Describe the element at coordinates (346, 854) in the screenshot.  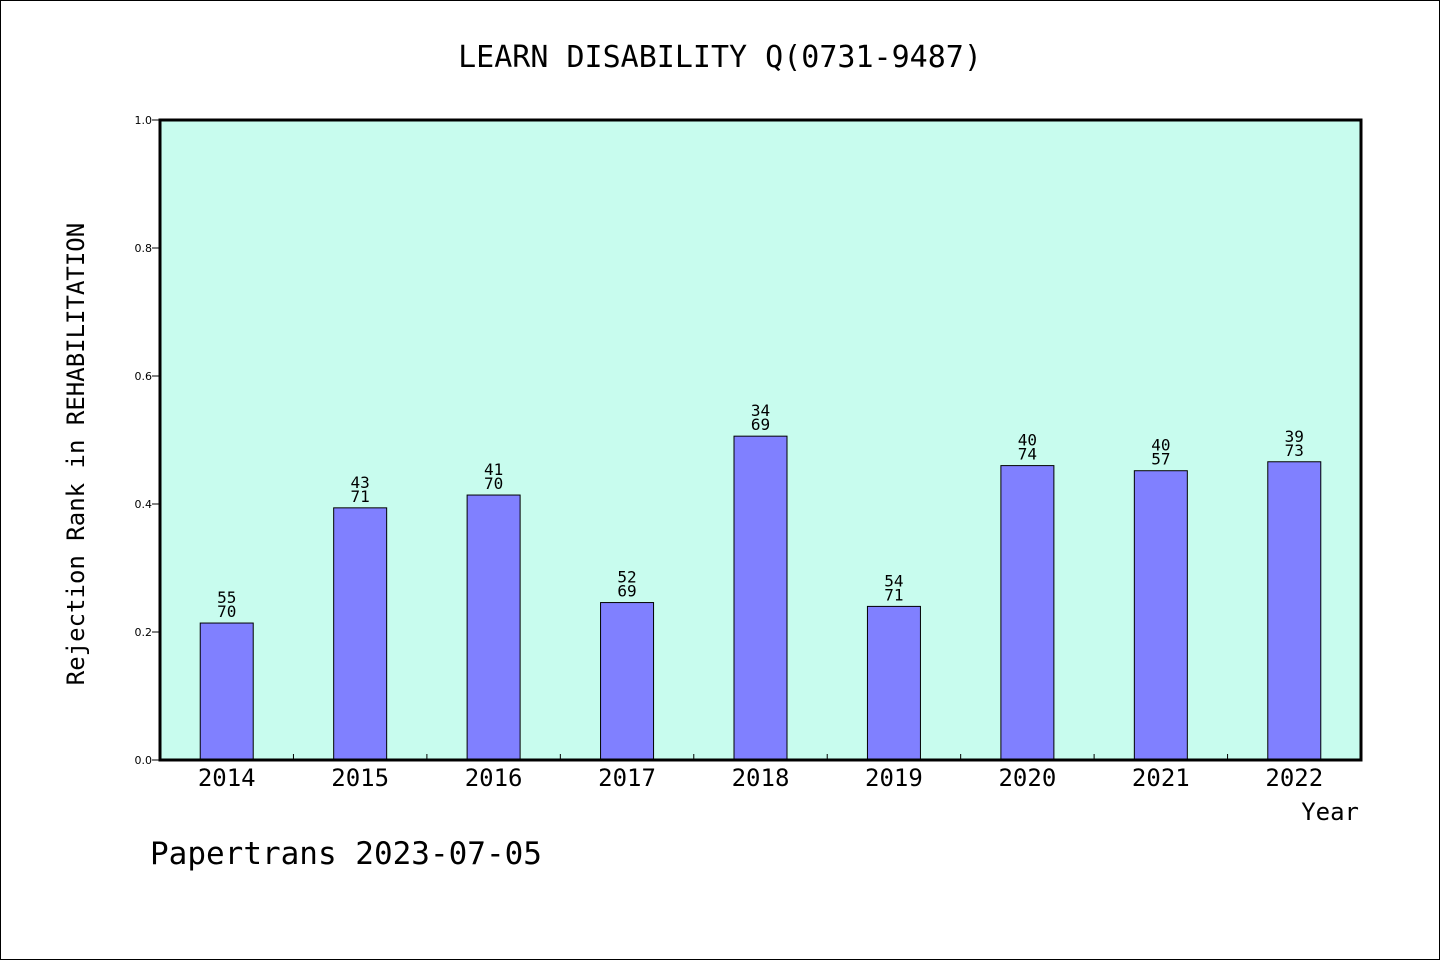
I see `footer-credit: Papertrans 2023-07-05` at that location.